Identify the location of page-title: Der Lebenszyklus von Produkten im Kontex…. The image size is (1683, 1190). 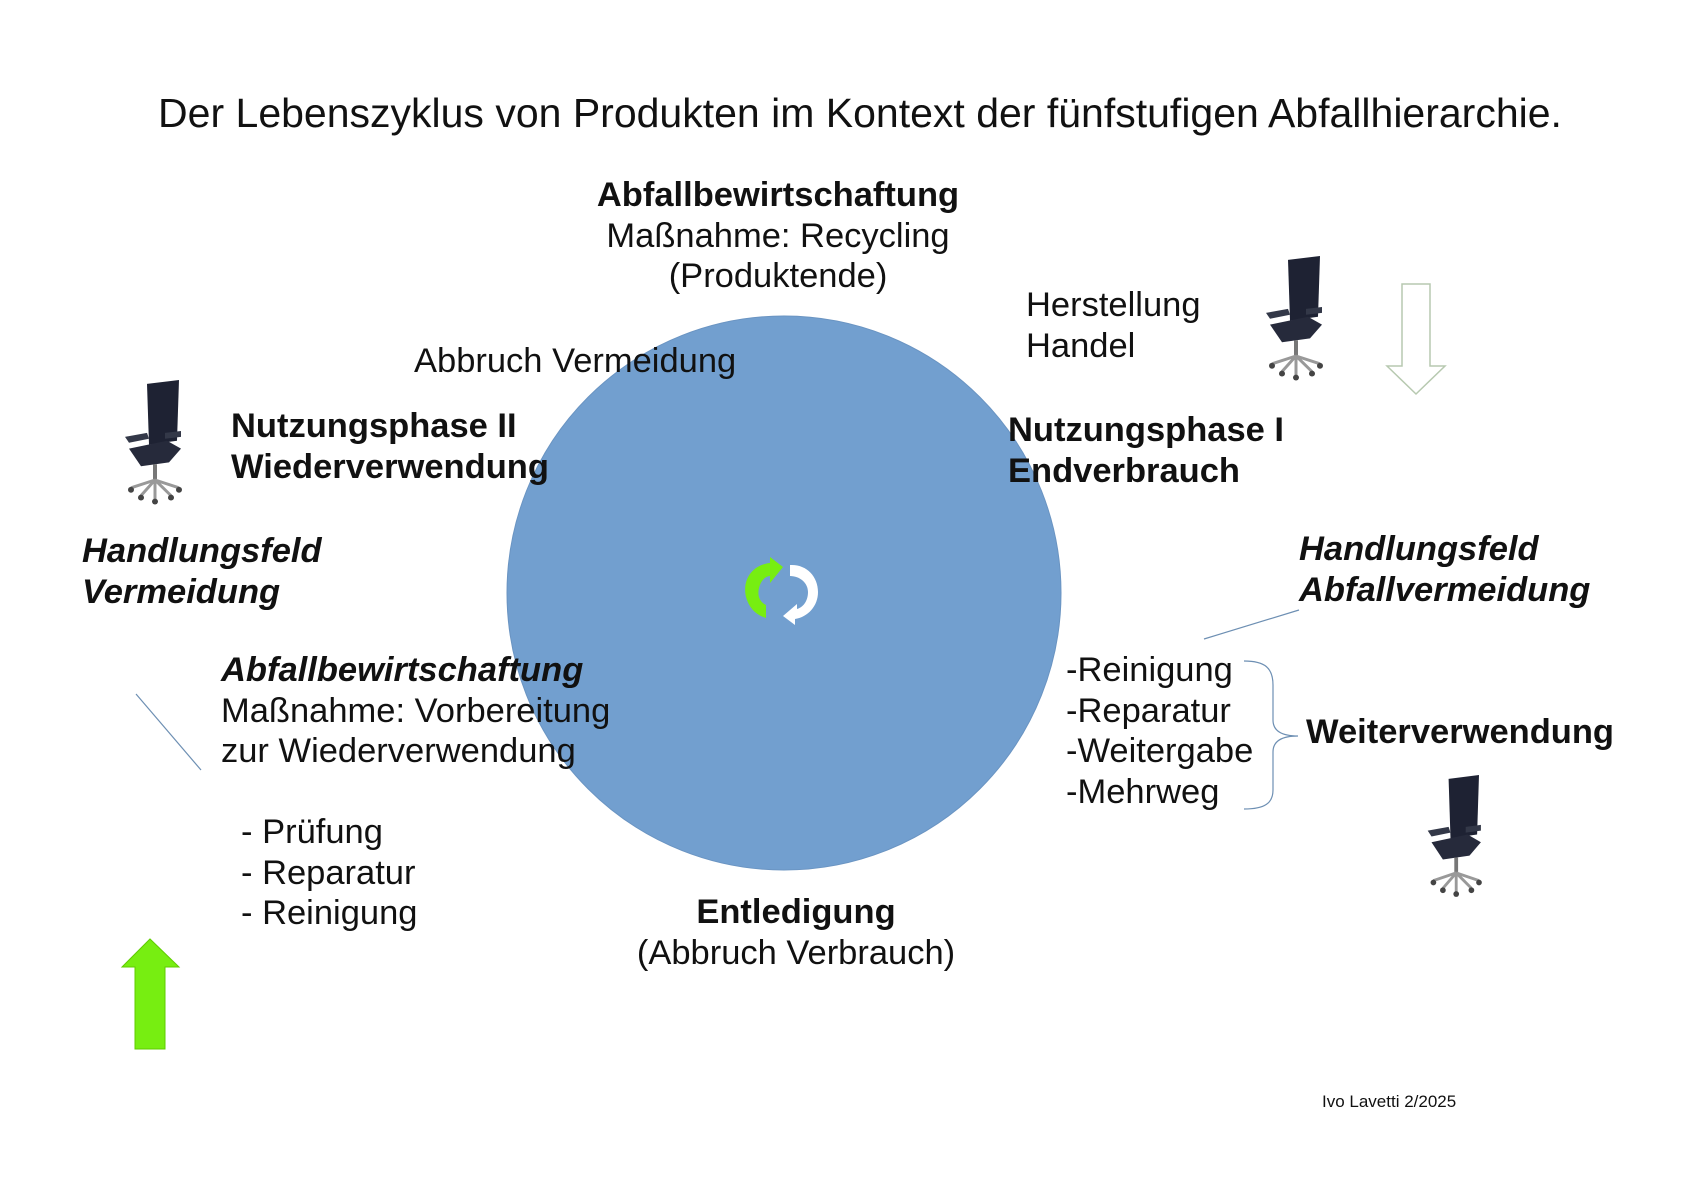
(860, 113).